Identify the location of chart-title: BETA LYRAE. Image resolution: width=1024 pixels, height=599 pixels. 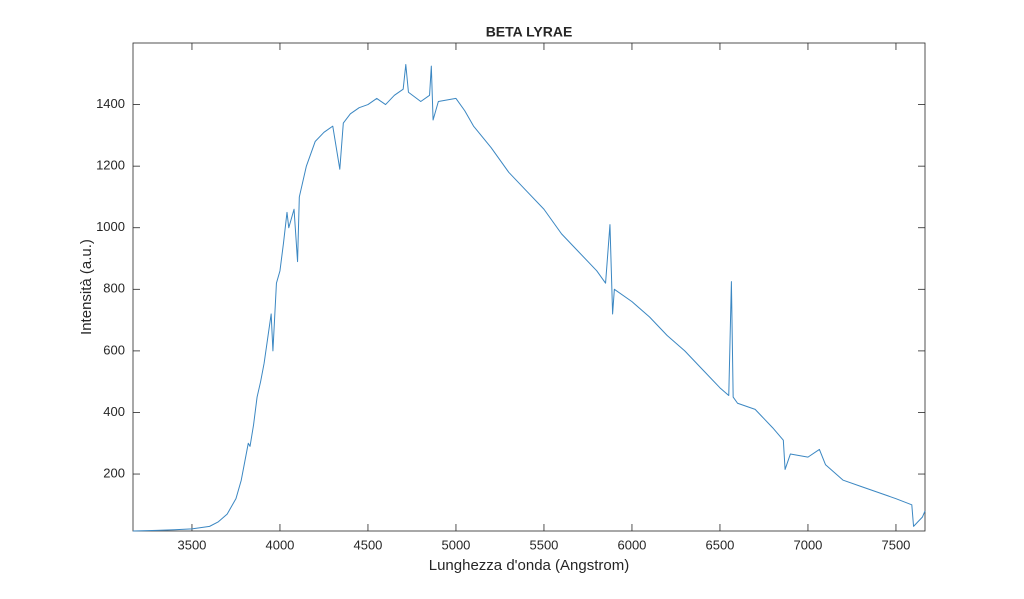
(529, 32).